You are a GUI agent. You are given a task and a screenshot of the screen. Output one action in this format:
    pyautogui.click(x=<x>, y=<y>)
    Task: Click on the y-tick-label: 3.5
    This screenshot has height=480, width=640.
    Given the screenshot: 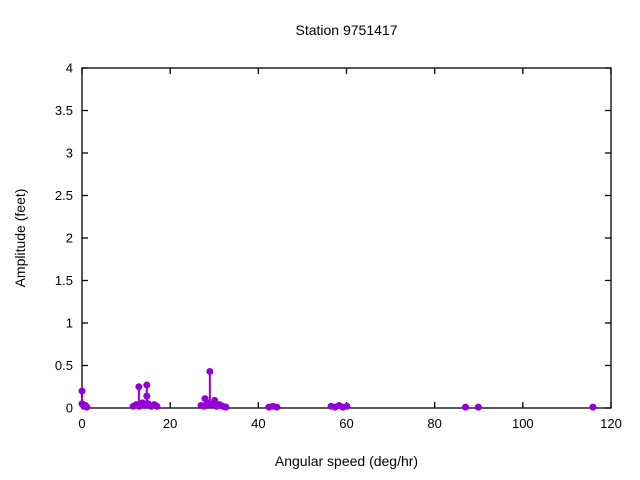 What is the action you would take?
    pyautogui.click(x=64, y=110)
    